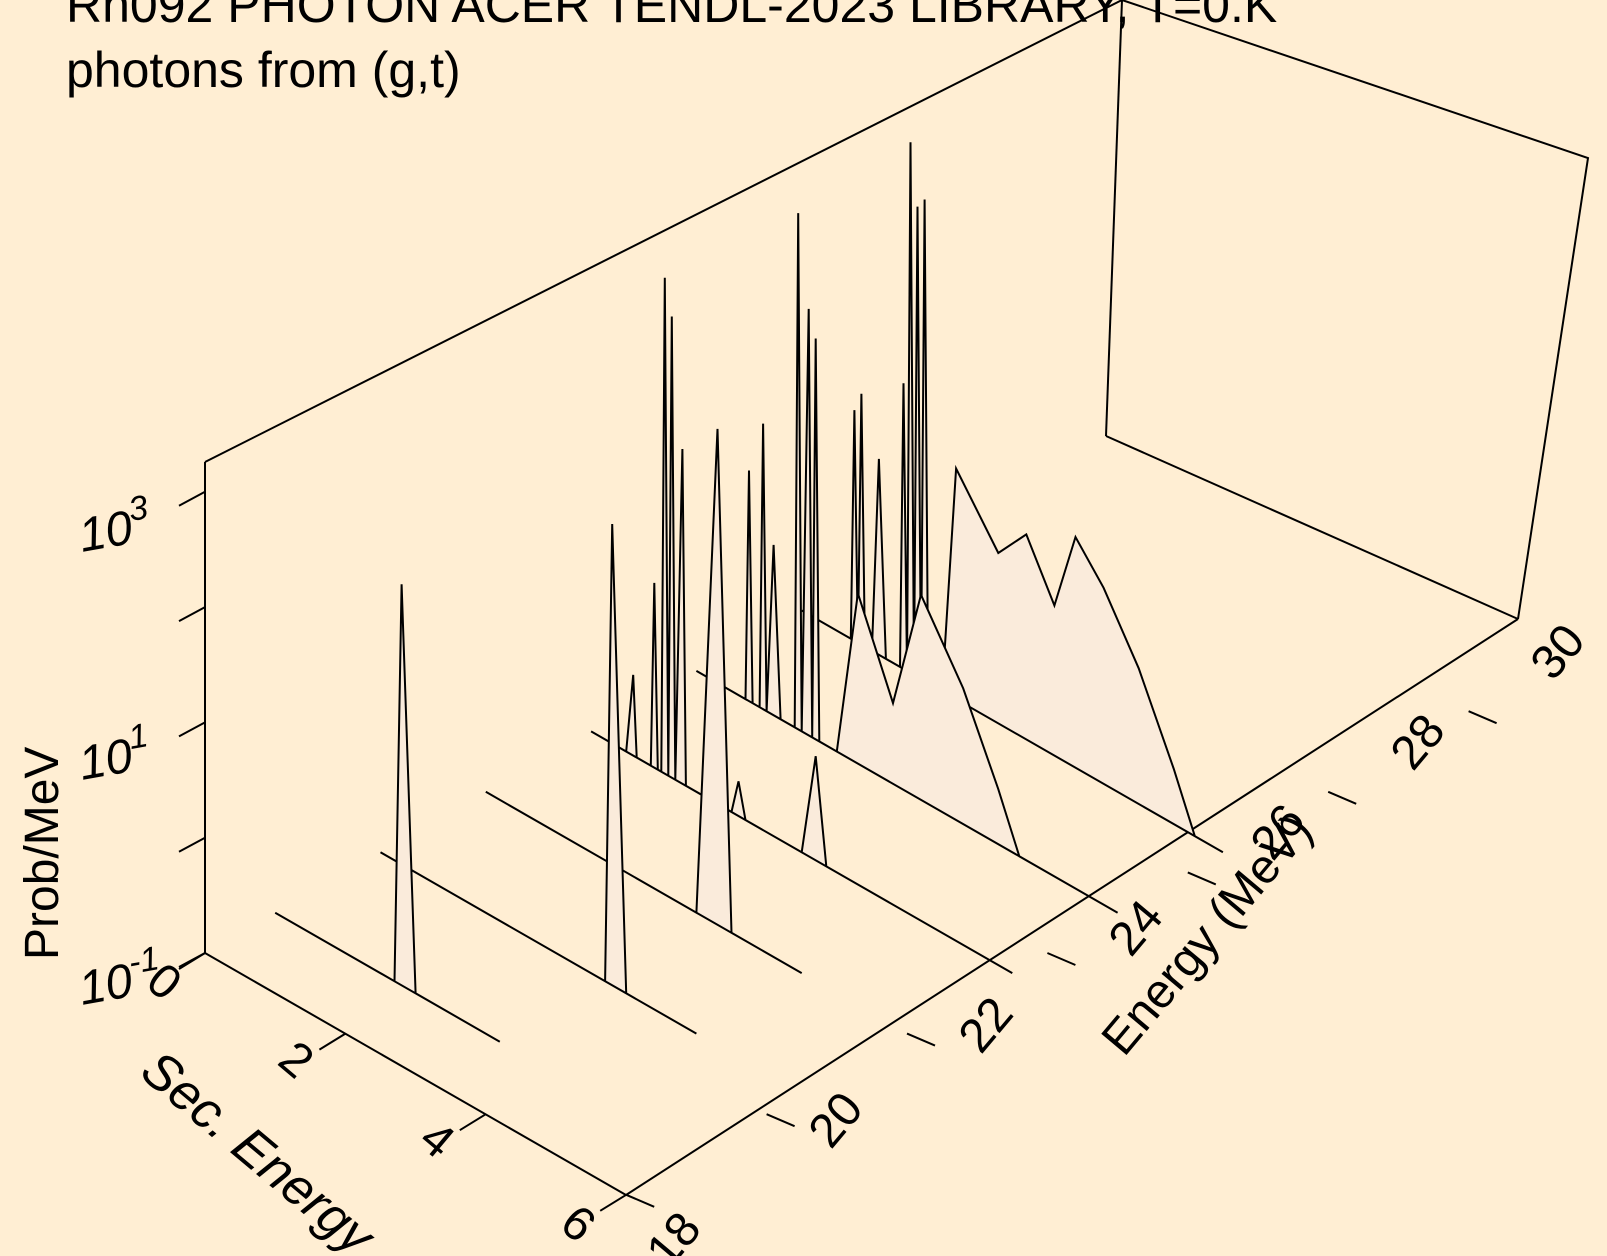  What do you see at coordinates (437, 1140) in the screenshot?
I see `sec-energy-tick-label: 4` at bounding box center [437, 1140].